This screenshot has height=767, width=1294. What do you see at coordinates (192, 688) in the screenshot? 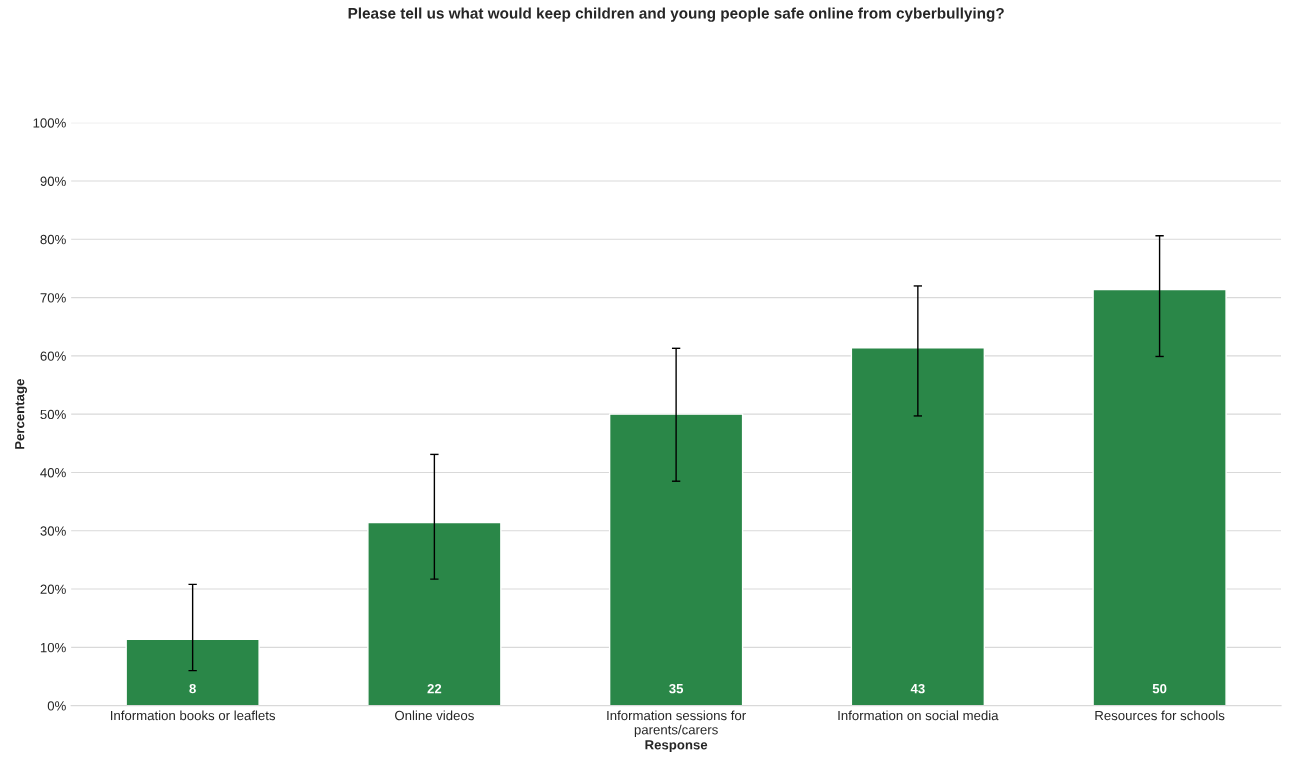
I see `annotation: 8` at bounding box center [192, 688].